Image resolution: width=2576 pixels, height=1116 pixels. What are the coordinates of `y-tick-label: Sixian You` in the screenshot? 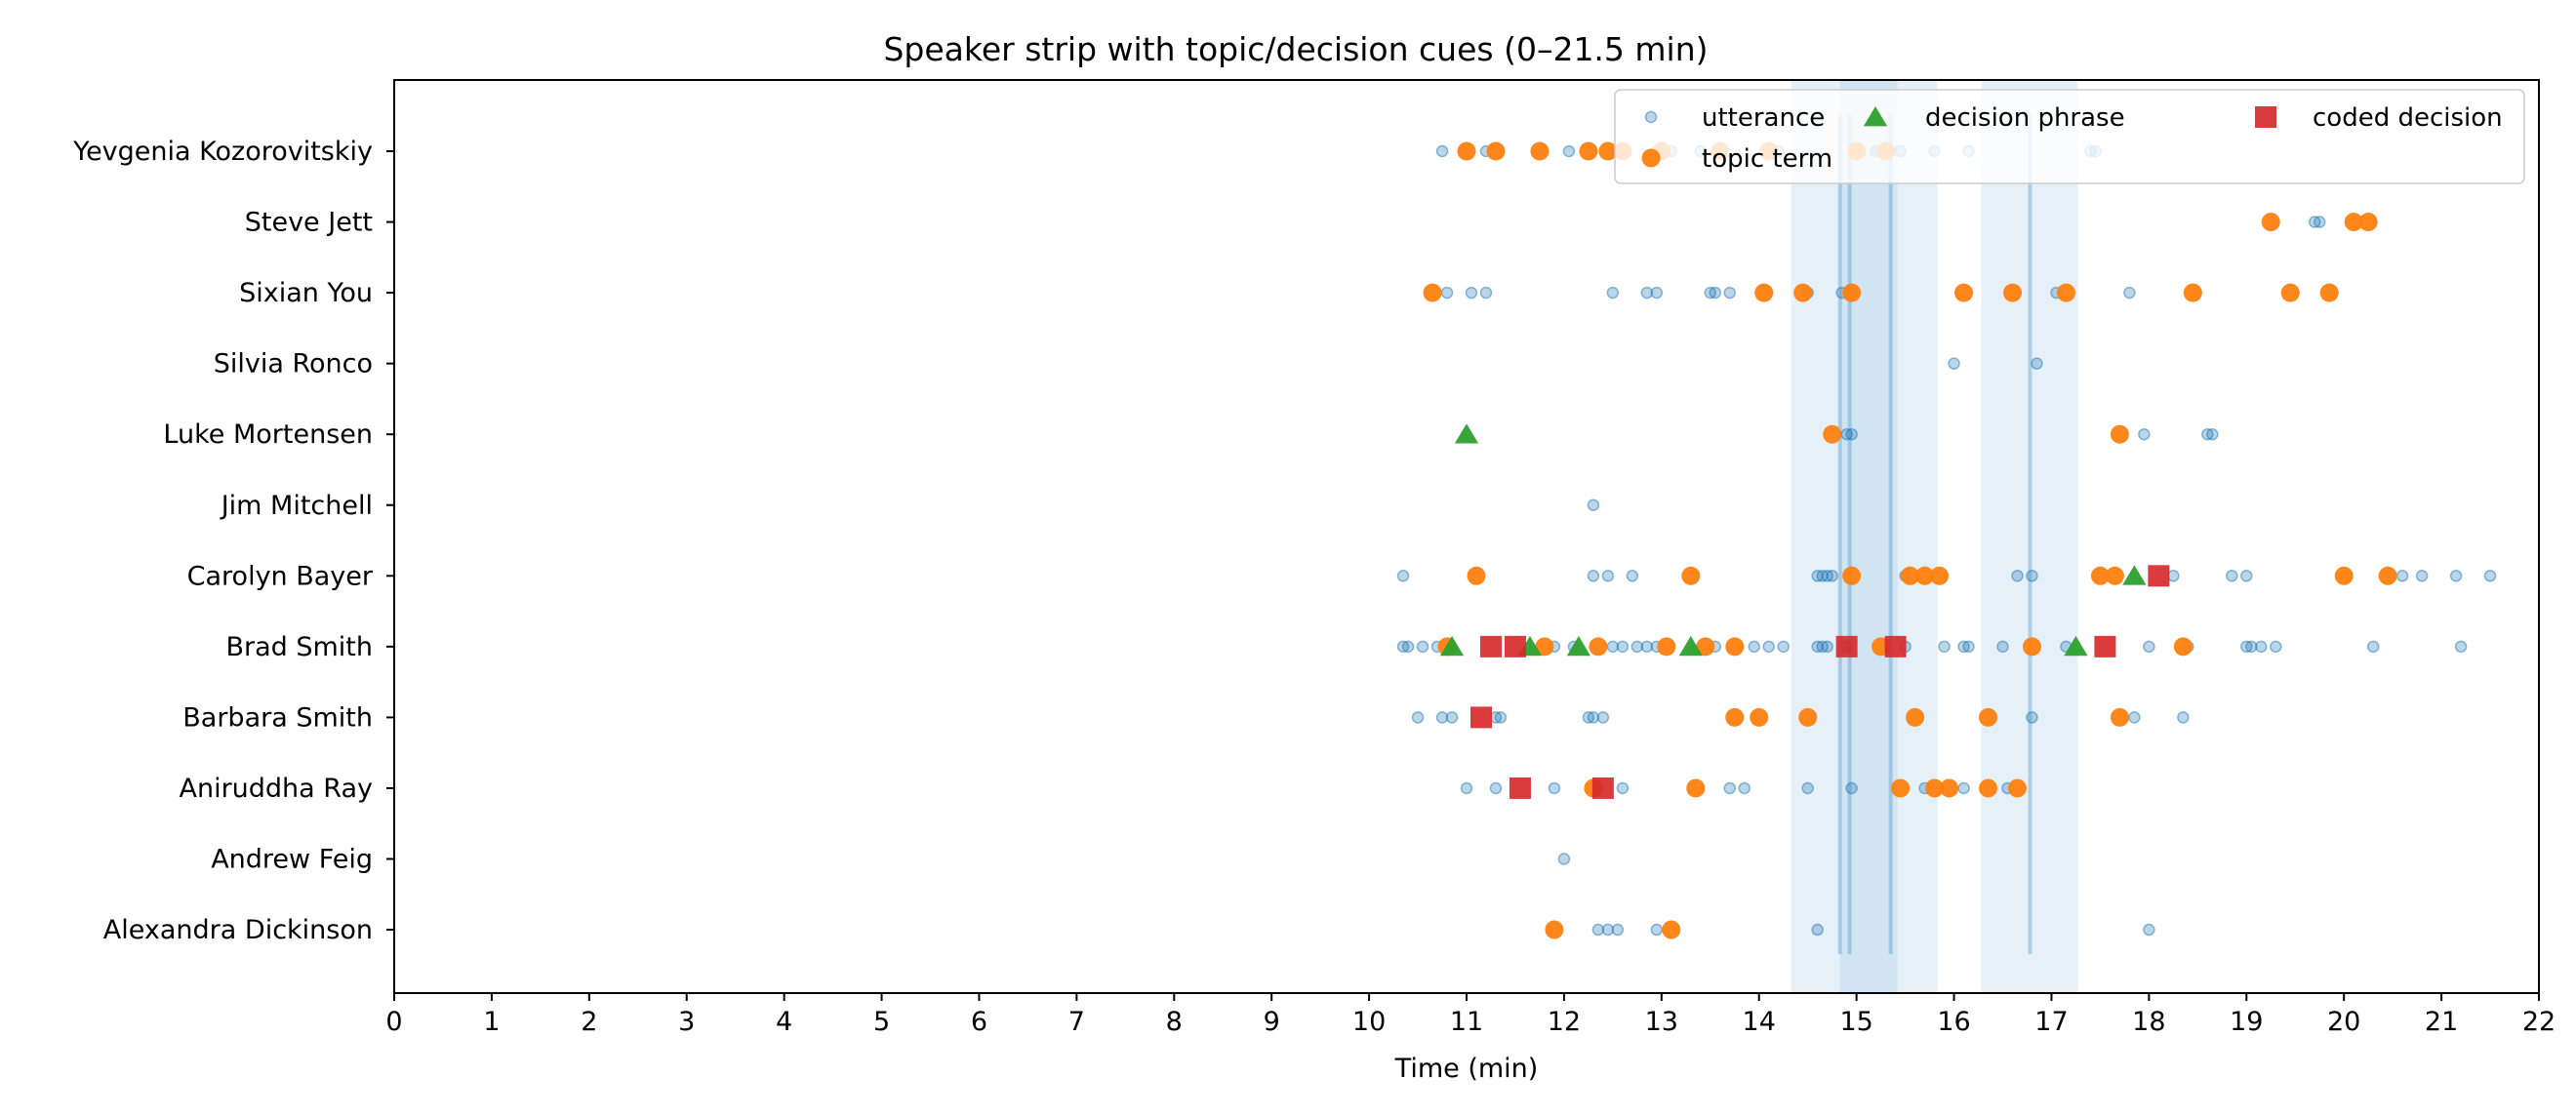 It's located at (306, 293).